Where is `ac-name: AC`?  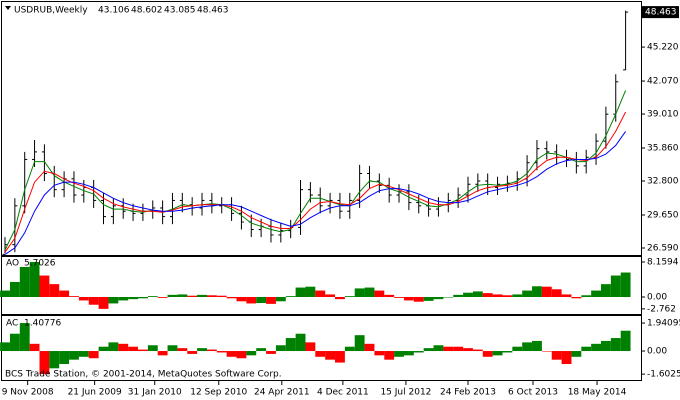 ac-name: AC is located at coordinates (12, 324).